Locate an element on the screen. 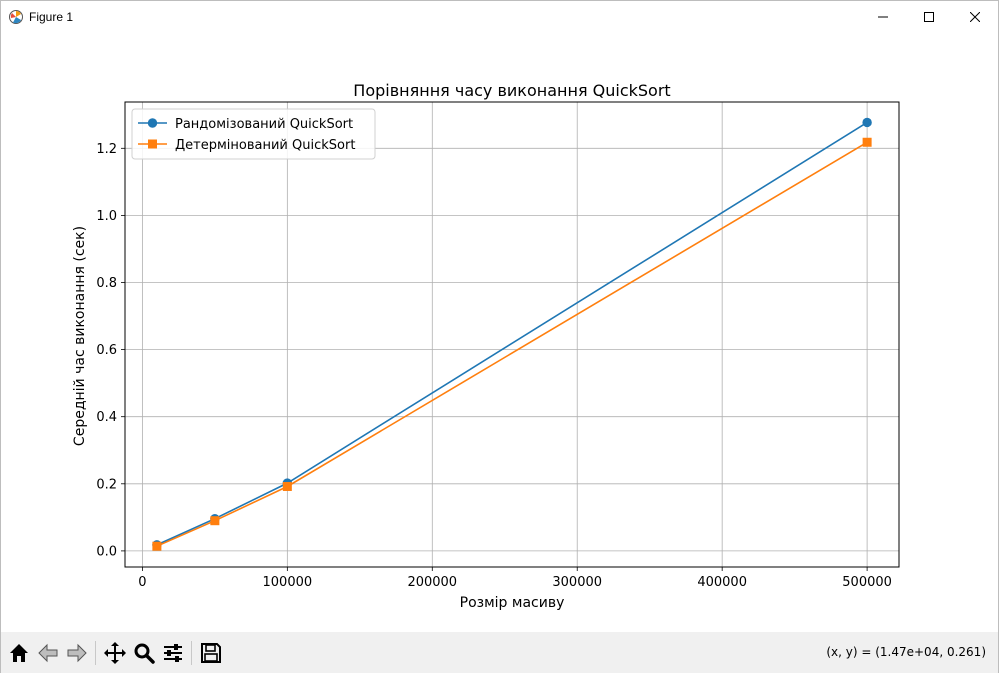 The image size is (999, 673). minimize-button is located at coordinates (883, 16).